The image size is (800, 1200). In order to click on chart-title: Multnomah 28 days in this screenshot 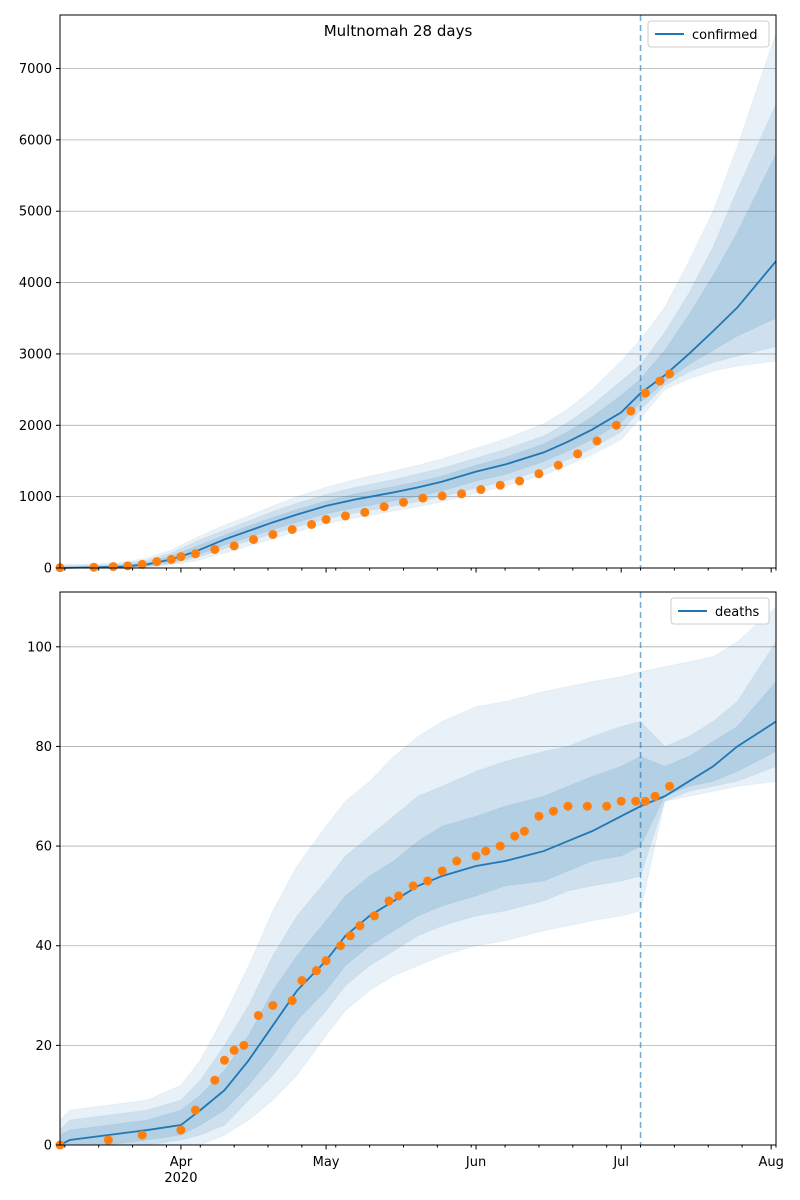, I will do `click(398, 31)`.